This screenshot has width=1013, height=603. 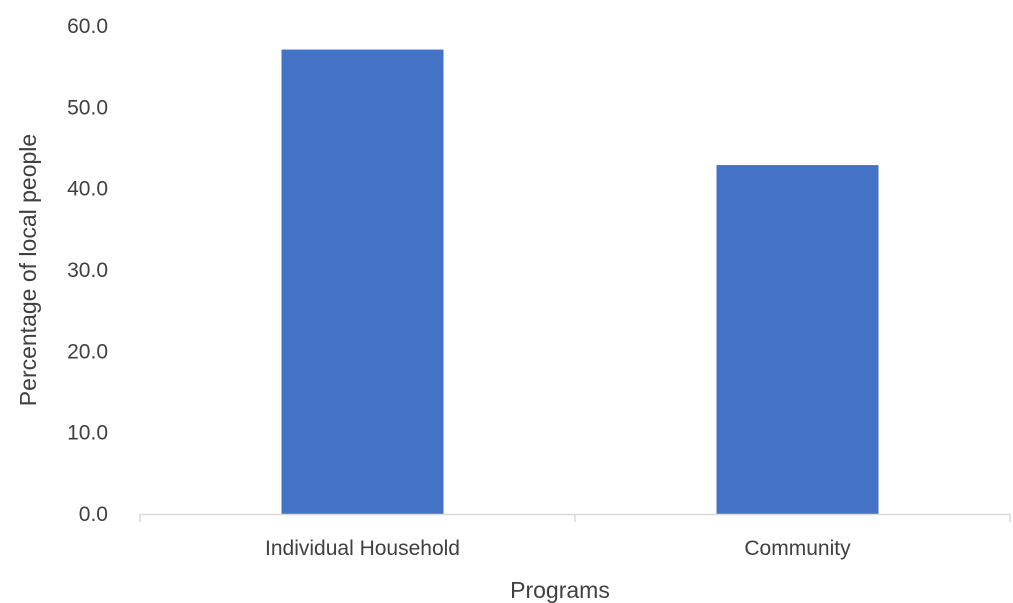 What do you see at coordinates (575, 518) in the screenshot?
I see `x-axis-ticks` at bounding box center [575, 518].